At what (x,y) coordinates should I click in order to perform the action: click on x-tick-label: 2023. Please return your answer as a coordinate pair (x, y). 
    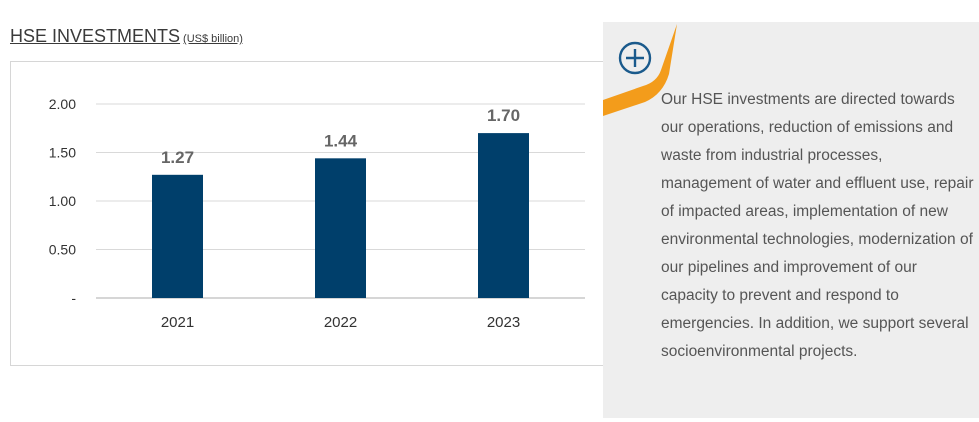
    Looking at the image, I should click on (503, 322).